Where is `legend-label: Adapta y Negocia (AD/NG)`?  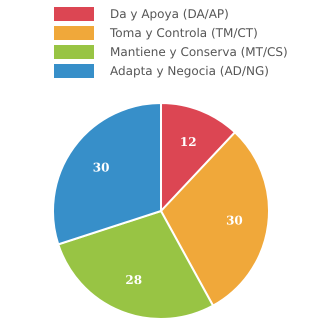 legend-label: Adapta y Negocia (AD/NG) is located at coordinates (189, 71).